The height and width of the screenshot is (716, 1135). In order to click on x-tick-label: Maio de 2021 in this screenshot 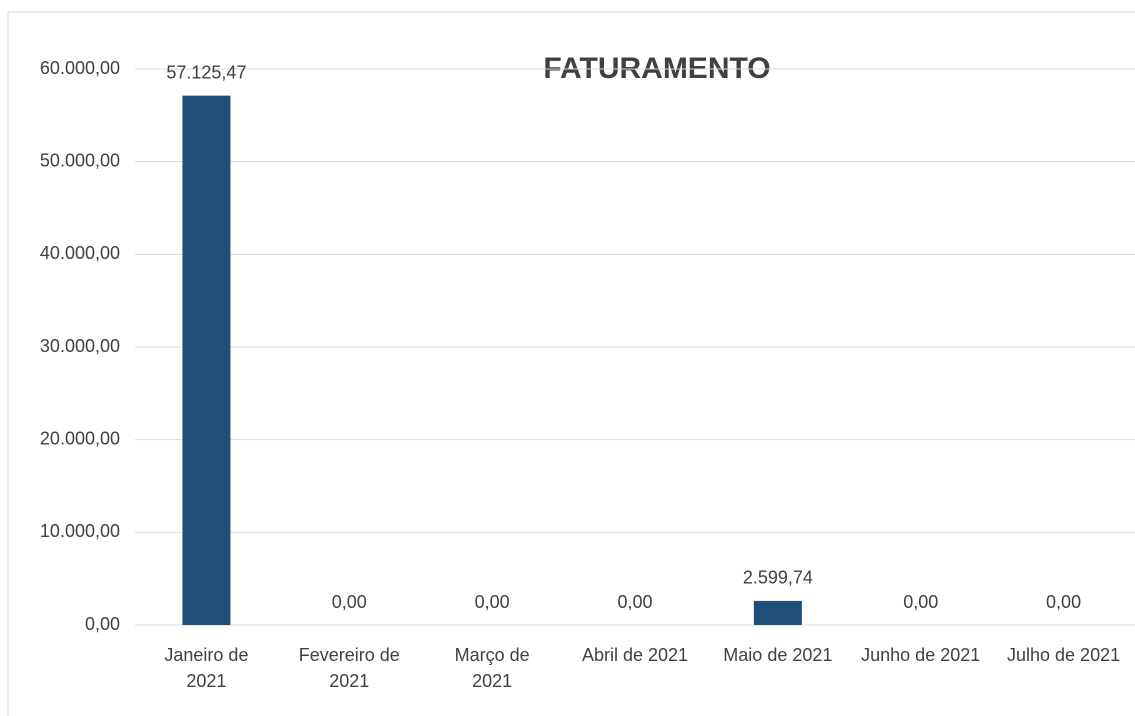, I will do `click(778, 655)`.